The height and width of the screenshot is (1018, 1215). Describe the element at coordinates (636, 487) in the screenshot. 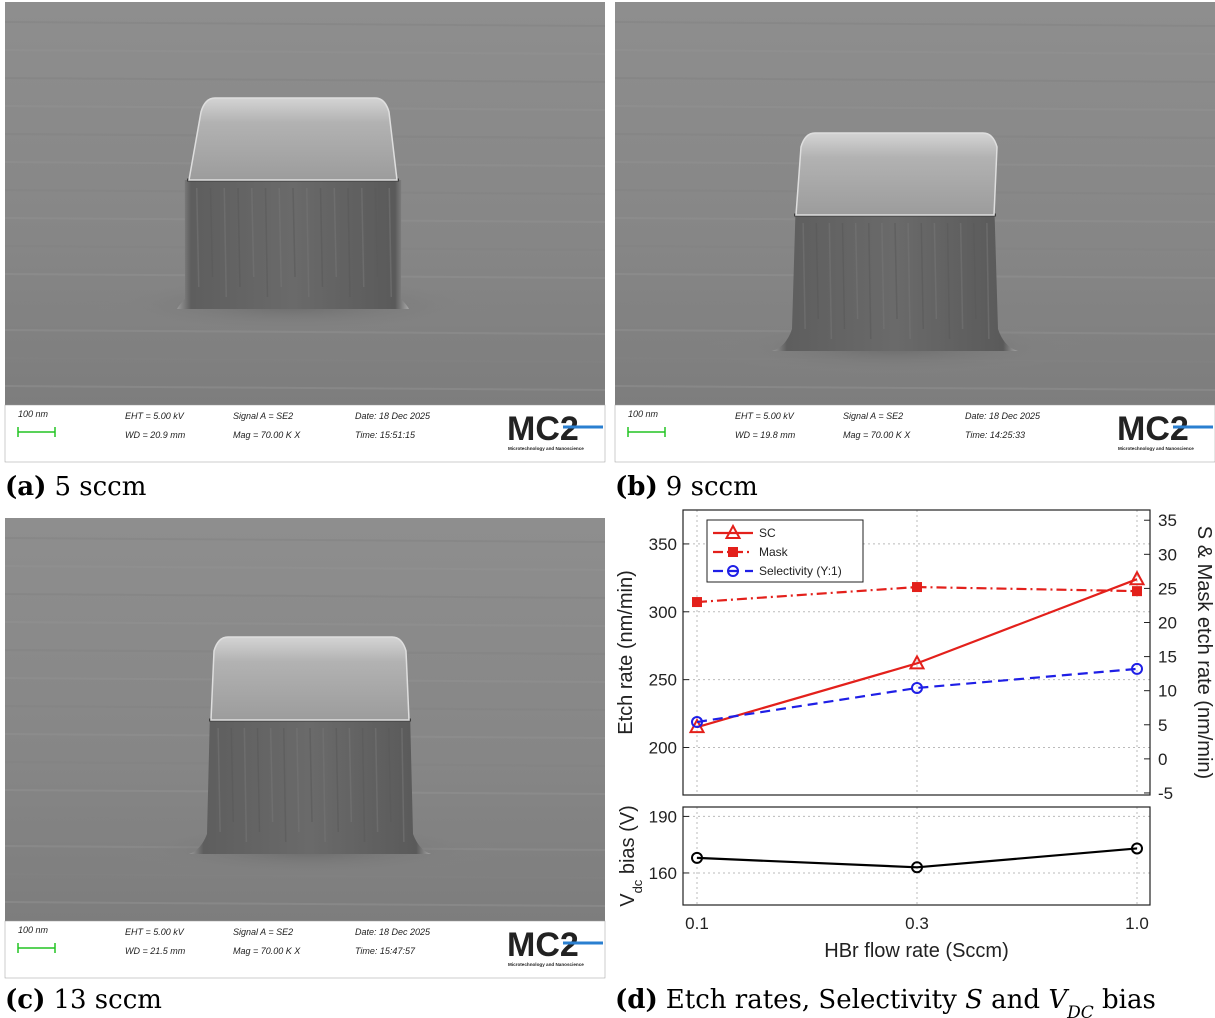

I see `caption-label: (b)` at that location.